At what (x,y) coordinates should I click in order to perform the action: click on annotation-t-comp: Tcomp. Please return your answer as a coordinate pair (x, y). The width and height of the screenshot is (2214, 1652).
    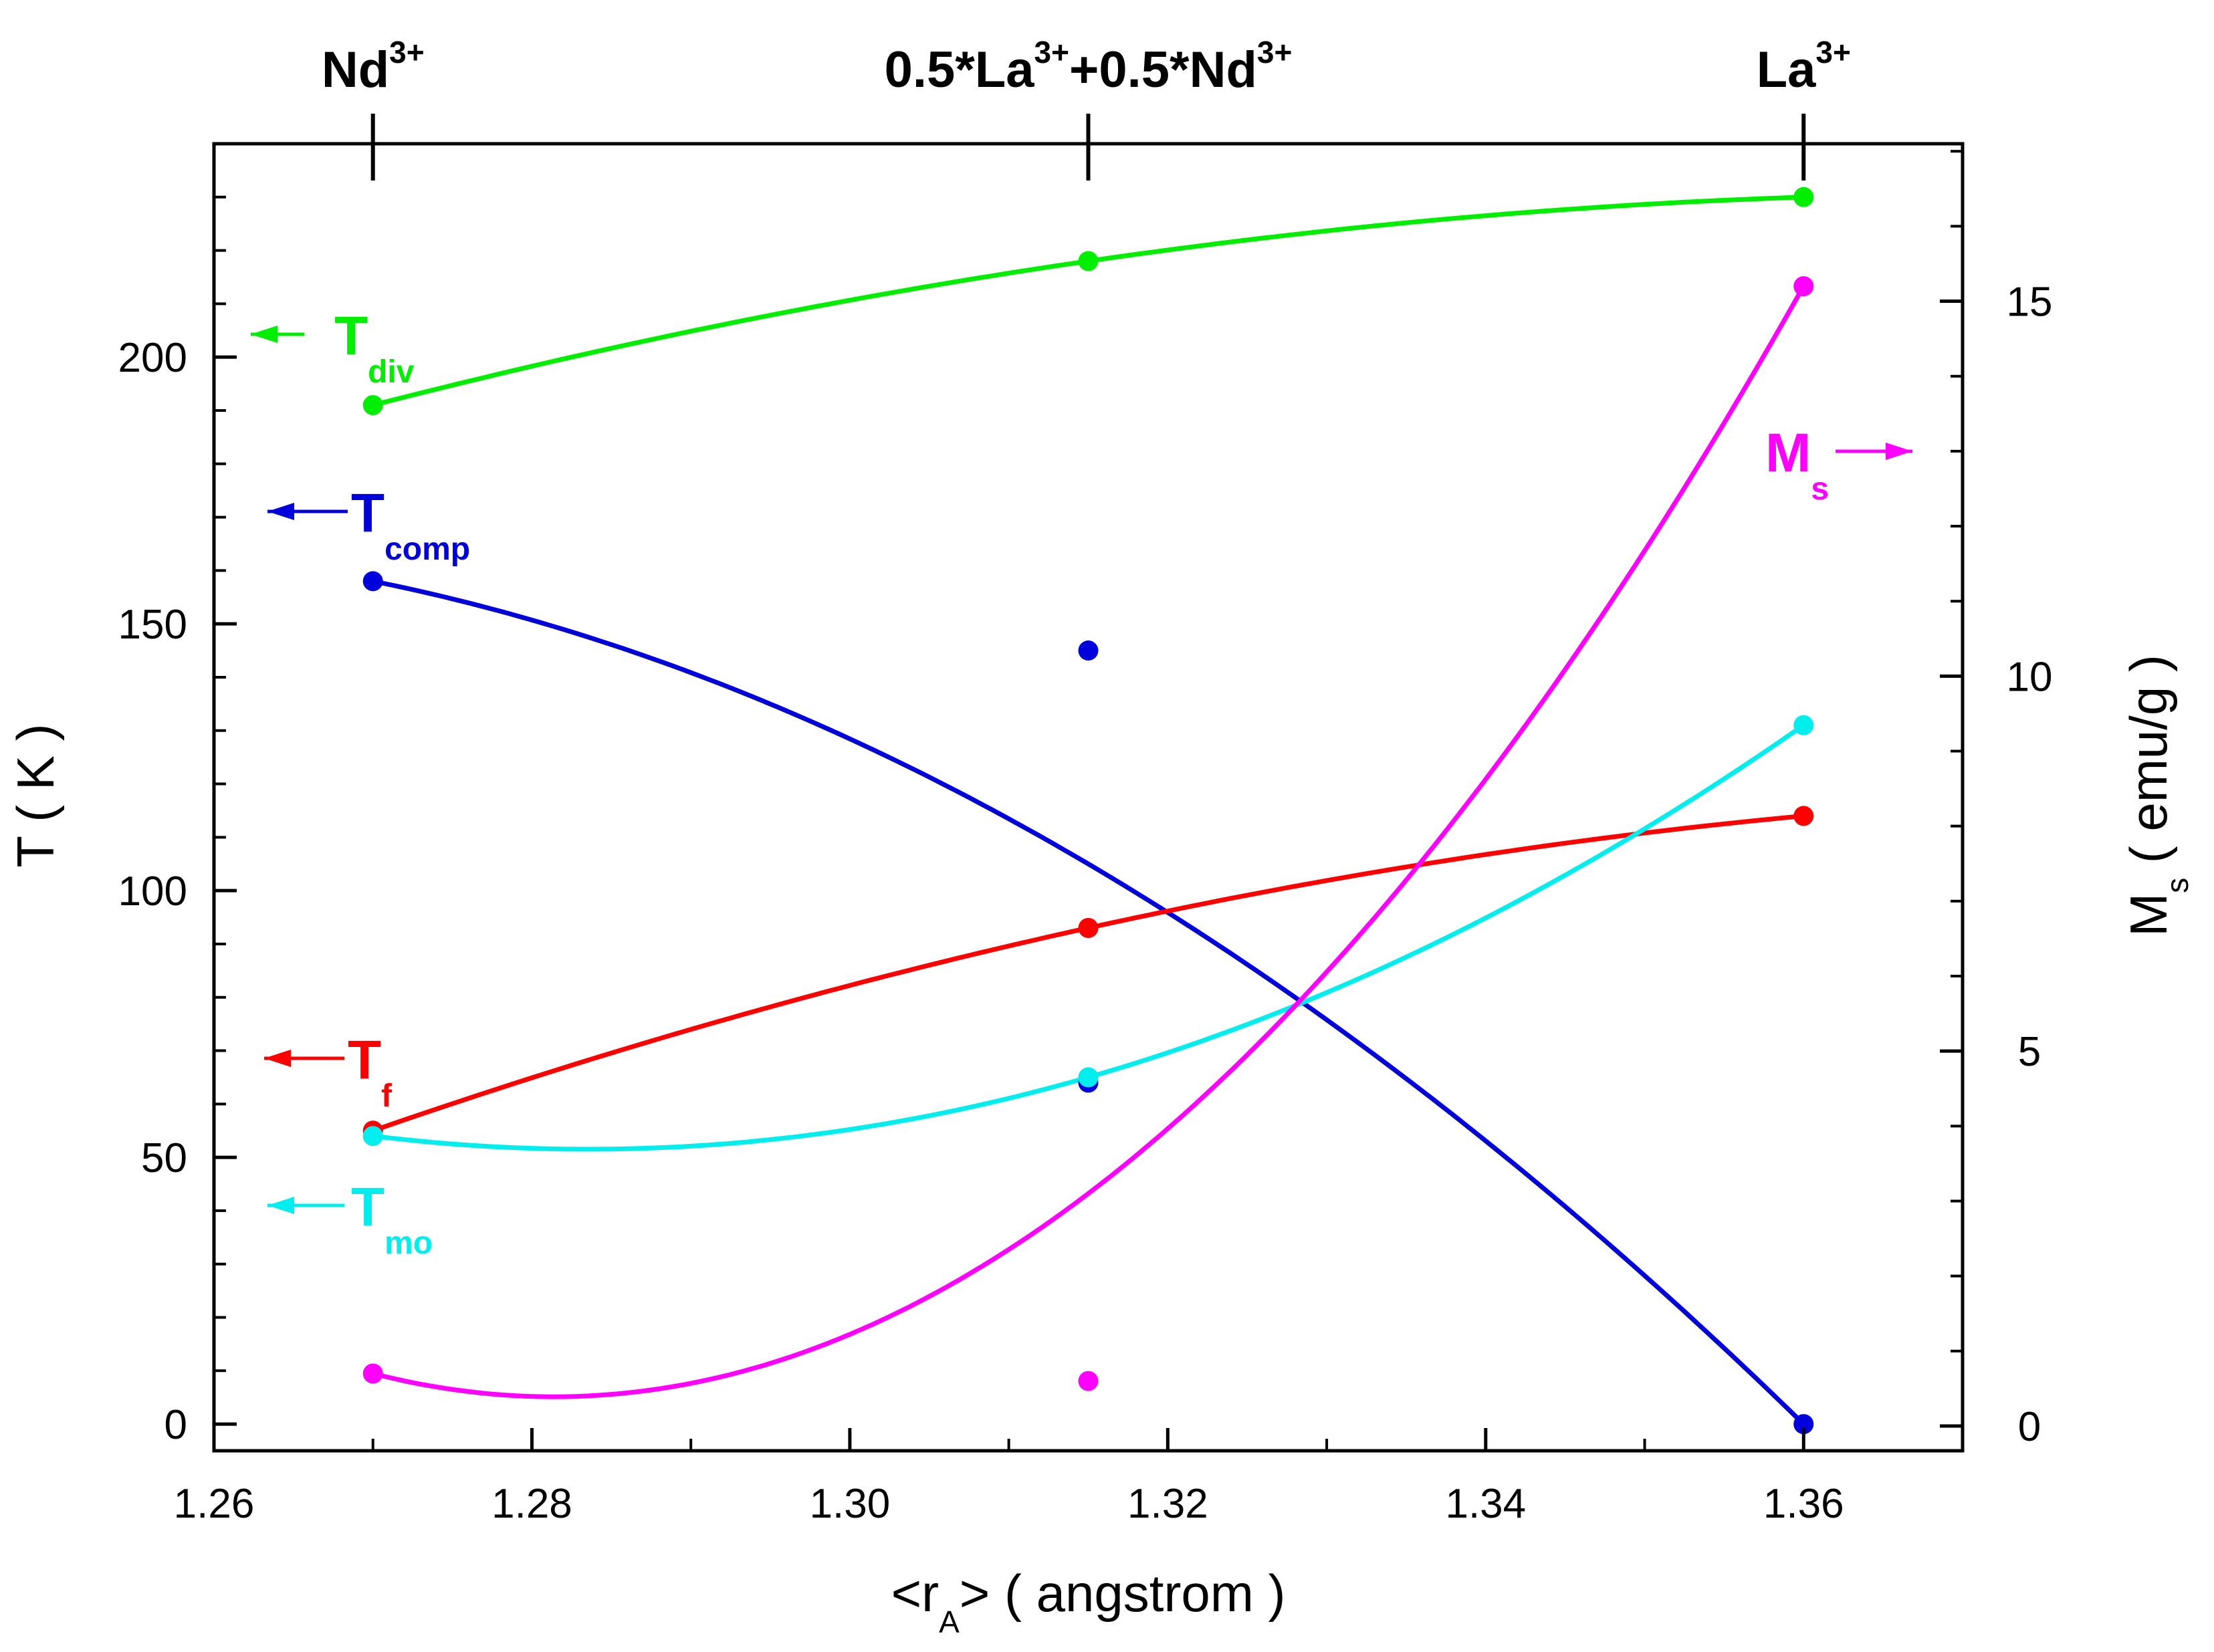
    Looking at the image, I should click on (368, 525).